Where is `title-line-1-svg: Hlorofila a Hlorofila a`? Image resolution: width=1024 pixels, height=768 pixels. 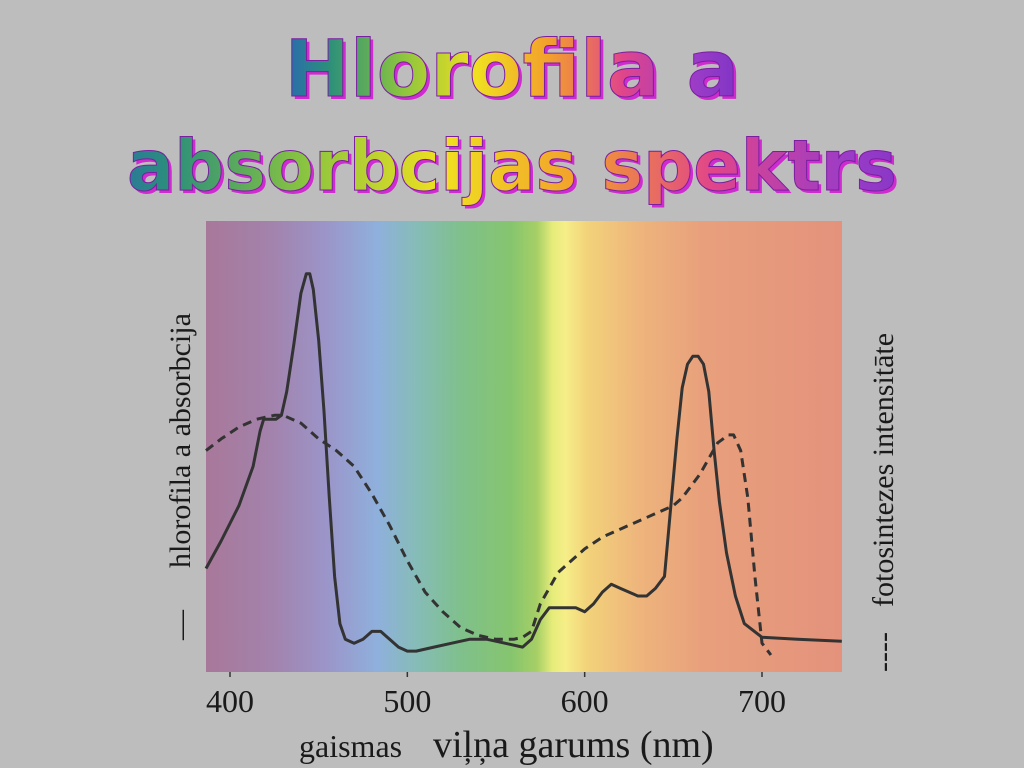 title-line-1-svg: Hlorofila a Hlorofila a is located at coordinates (513, 71).